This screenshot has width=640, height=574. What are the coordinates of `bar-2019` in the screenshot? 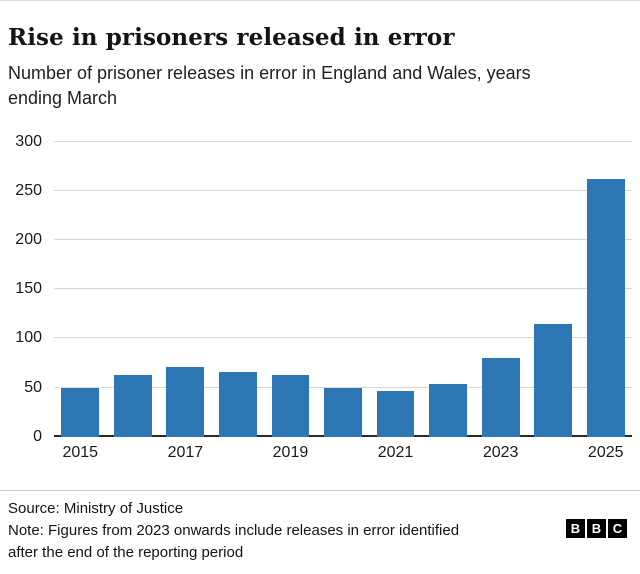 It's located at (290, 405).